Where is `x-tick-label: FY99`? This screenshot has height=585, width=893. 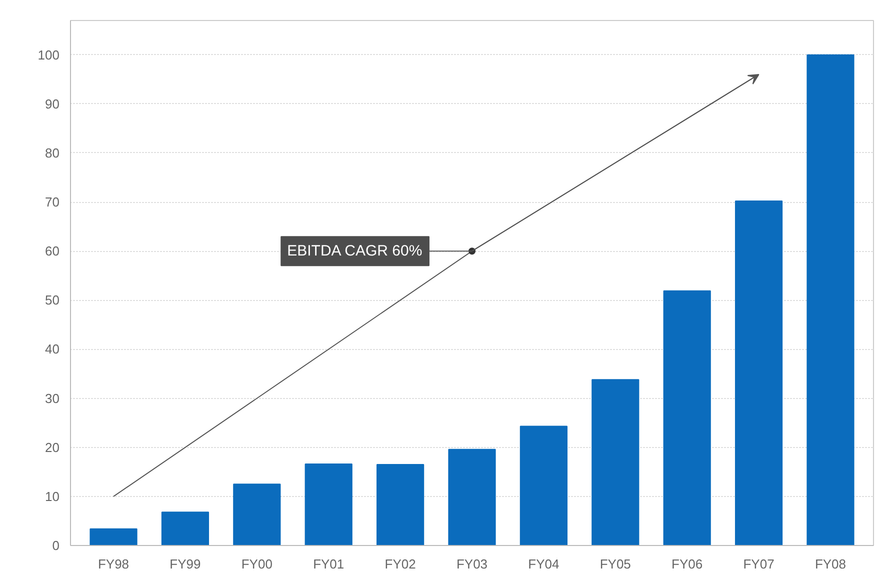
x-tick-label: FY99 is located at coordinates (185, 564).